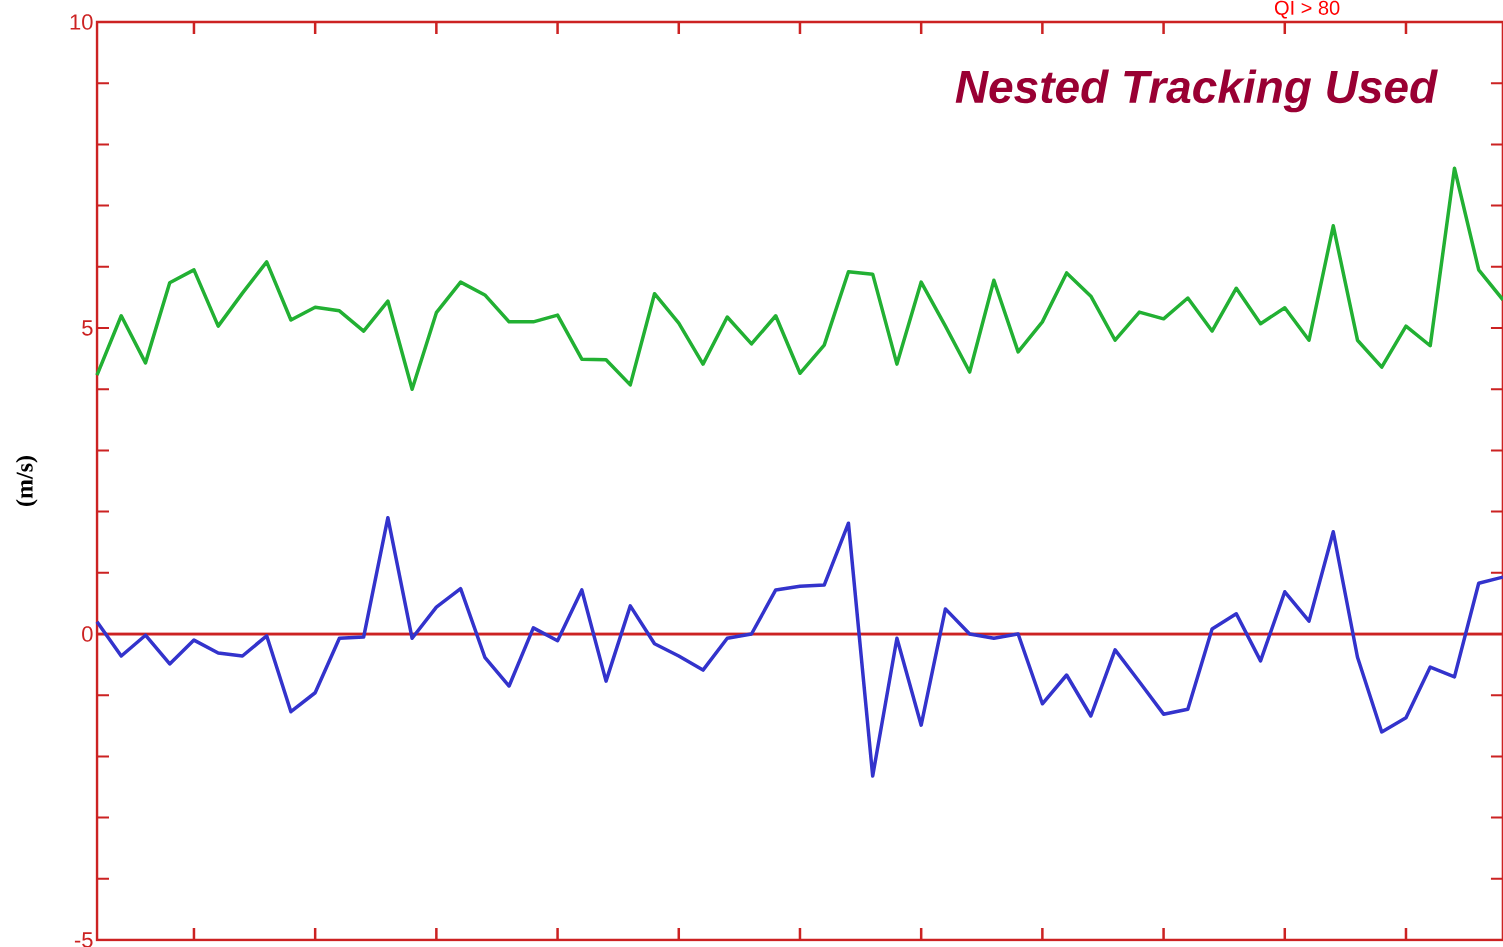  What do you see at coordinates (1196, 91) in the screenshot?
I see `annotation: Nested Tracking Used` at bounding box center [1196, 91].